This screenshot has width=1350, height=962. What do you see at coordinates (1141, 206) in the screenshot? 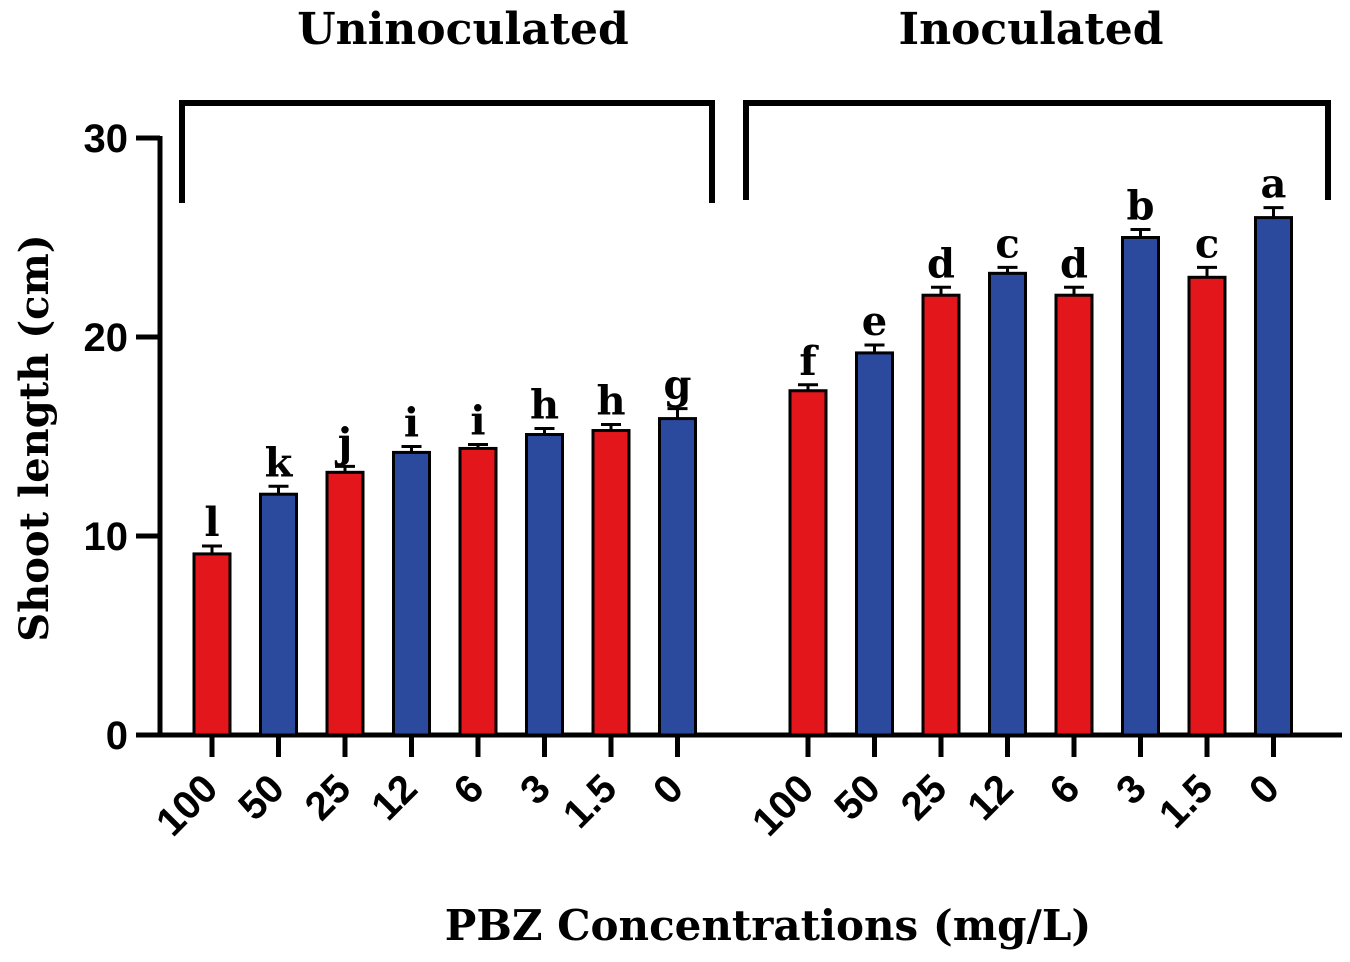
I see `significance-letter: b` at bounding box center [1141, 206].